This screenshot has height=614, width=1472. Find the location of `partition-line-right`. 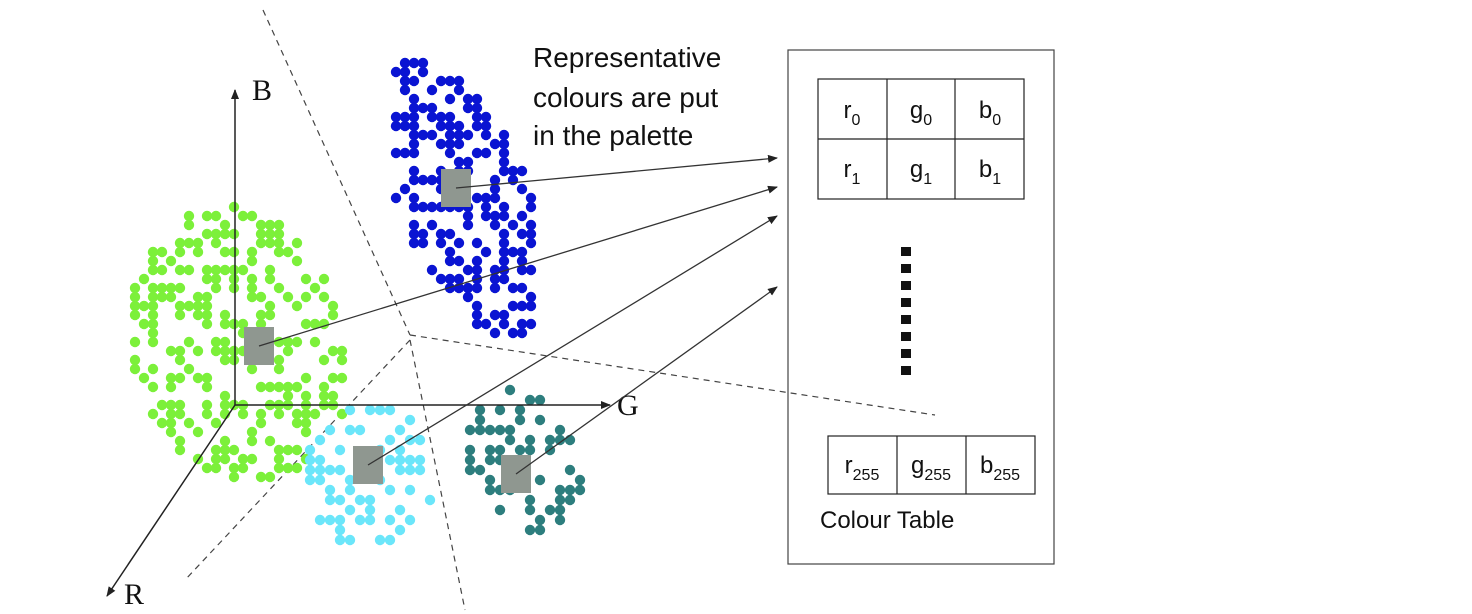

partition-line-right is located at coordinates (672, 375).